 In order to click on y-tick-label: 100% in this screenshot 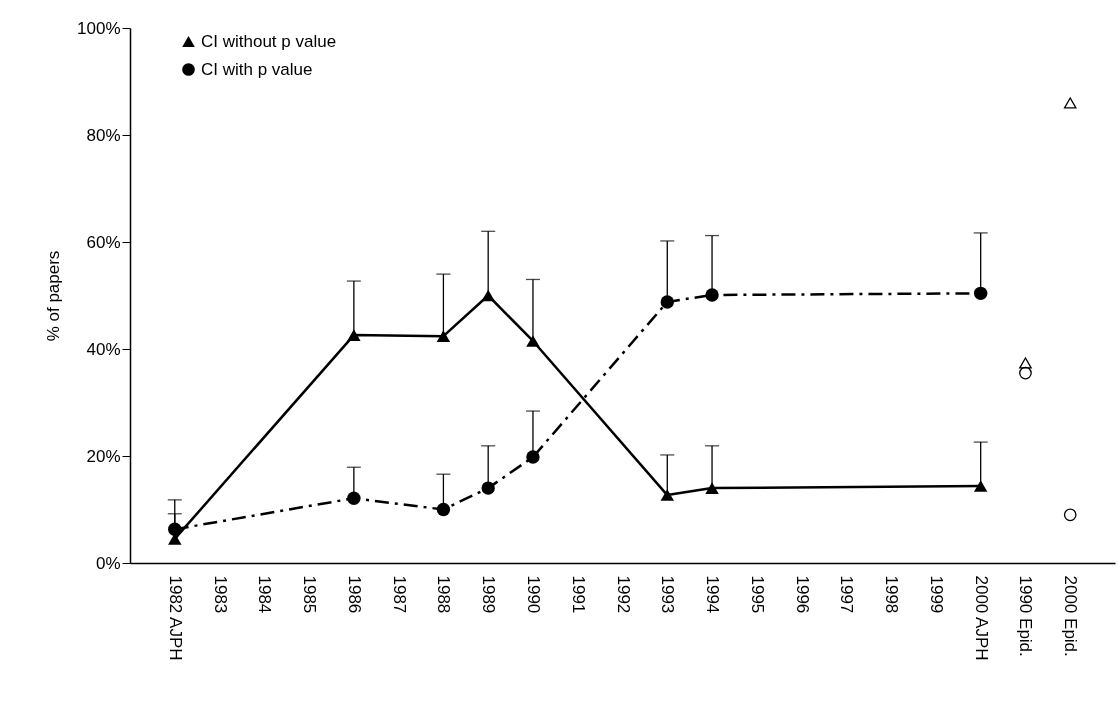, I will do `click(99, 28)`.